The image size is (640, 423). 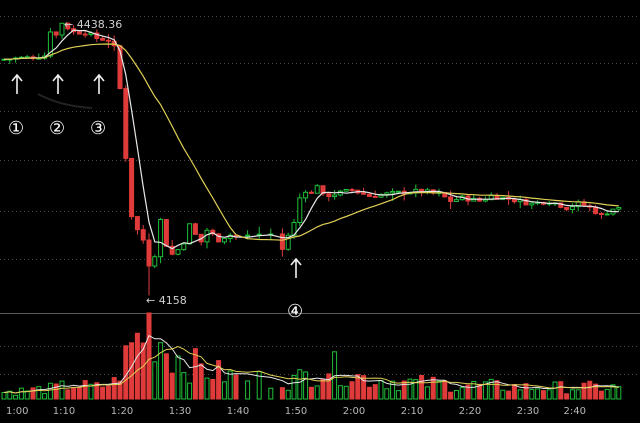 I want to click on x-tick-label: 1:40, so click(x=238, y=411).